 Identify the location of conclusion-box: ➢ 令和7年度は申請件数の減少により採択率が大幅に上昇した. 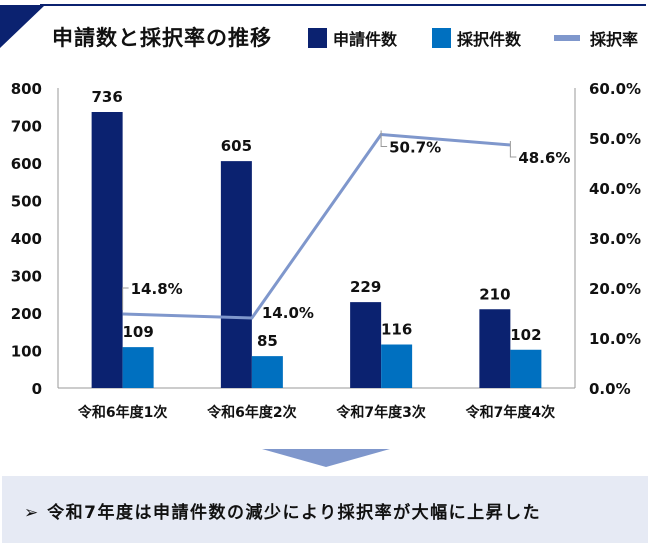
(325, 509).